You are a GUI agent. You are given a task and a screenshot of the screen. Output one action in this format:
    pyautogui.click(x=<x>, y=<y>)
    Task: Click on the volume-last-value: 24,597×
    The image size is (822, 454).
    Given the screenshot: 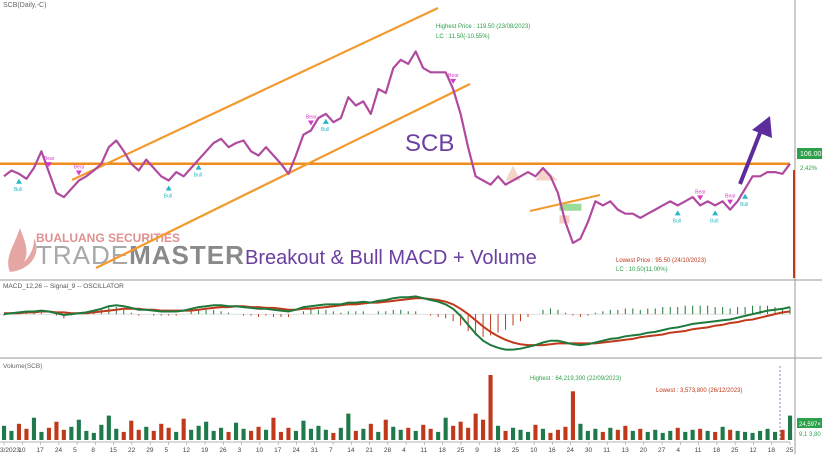 What is the action you would take?
    pyautogui.click(x=810, y=425)
    